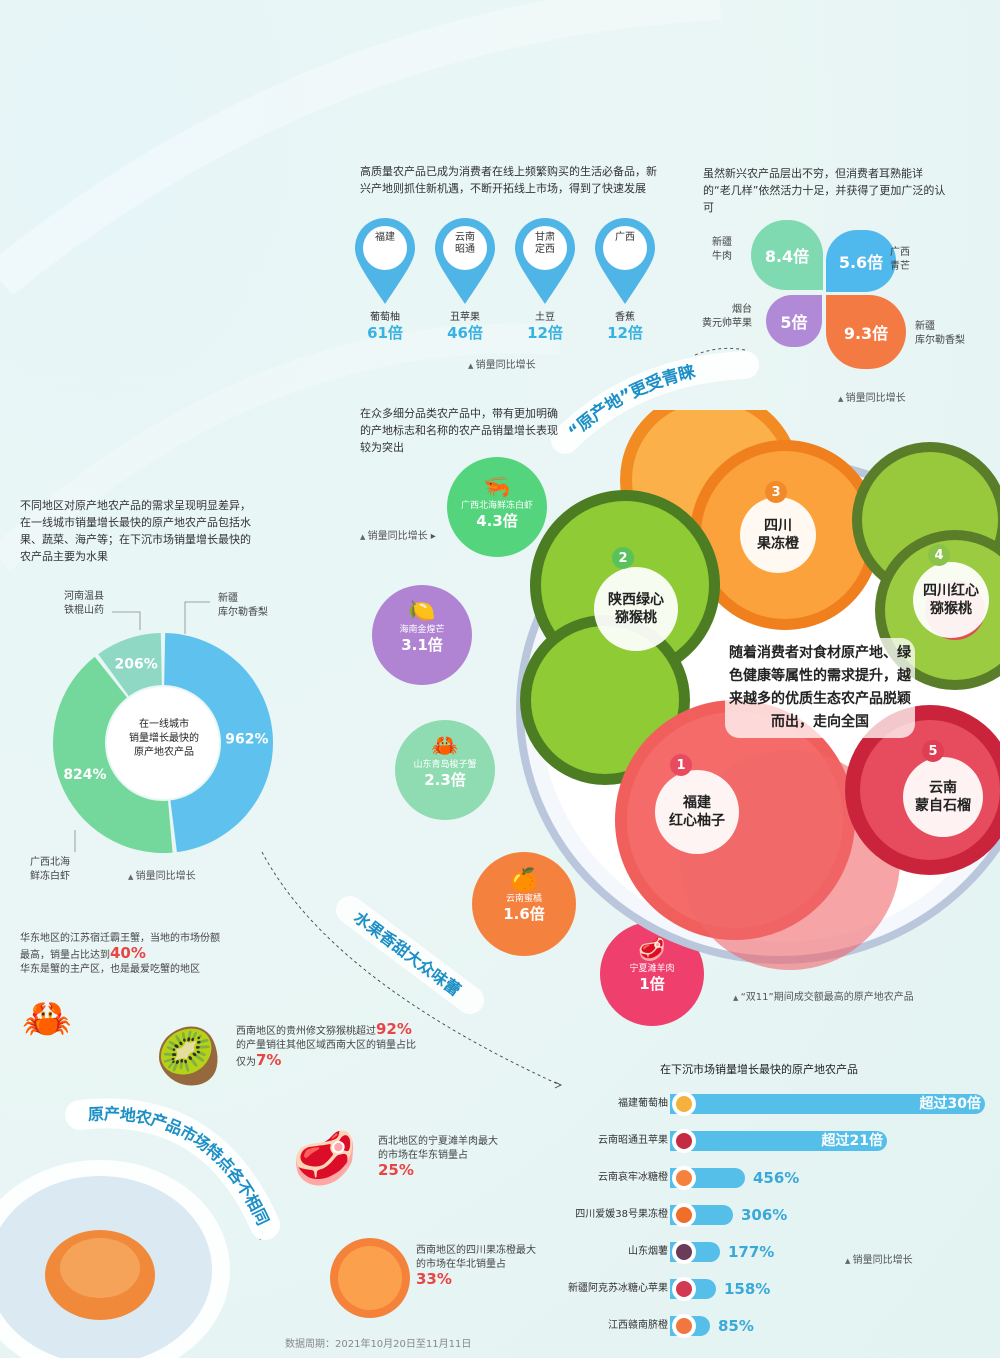 The width and height of the screenshot is (1000, 1358). What do you see at coordinates (776, 1178) in the screenshot?
I see `bar-value-label: 456%` at bounding box center [776, 1178].